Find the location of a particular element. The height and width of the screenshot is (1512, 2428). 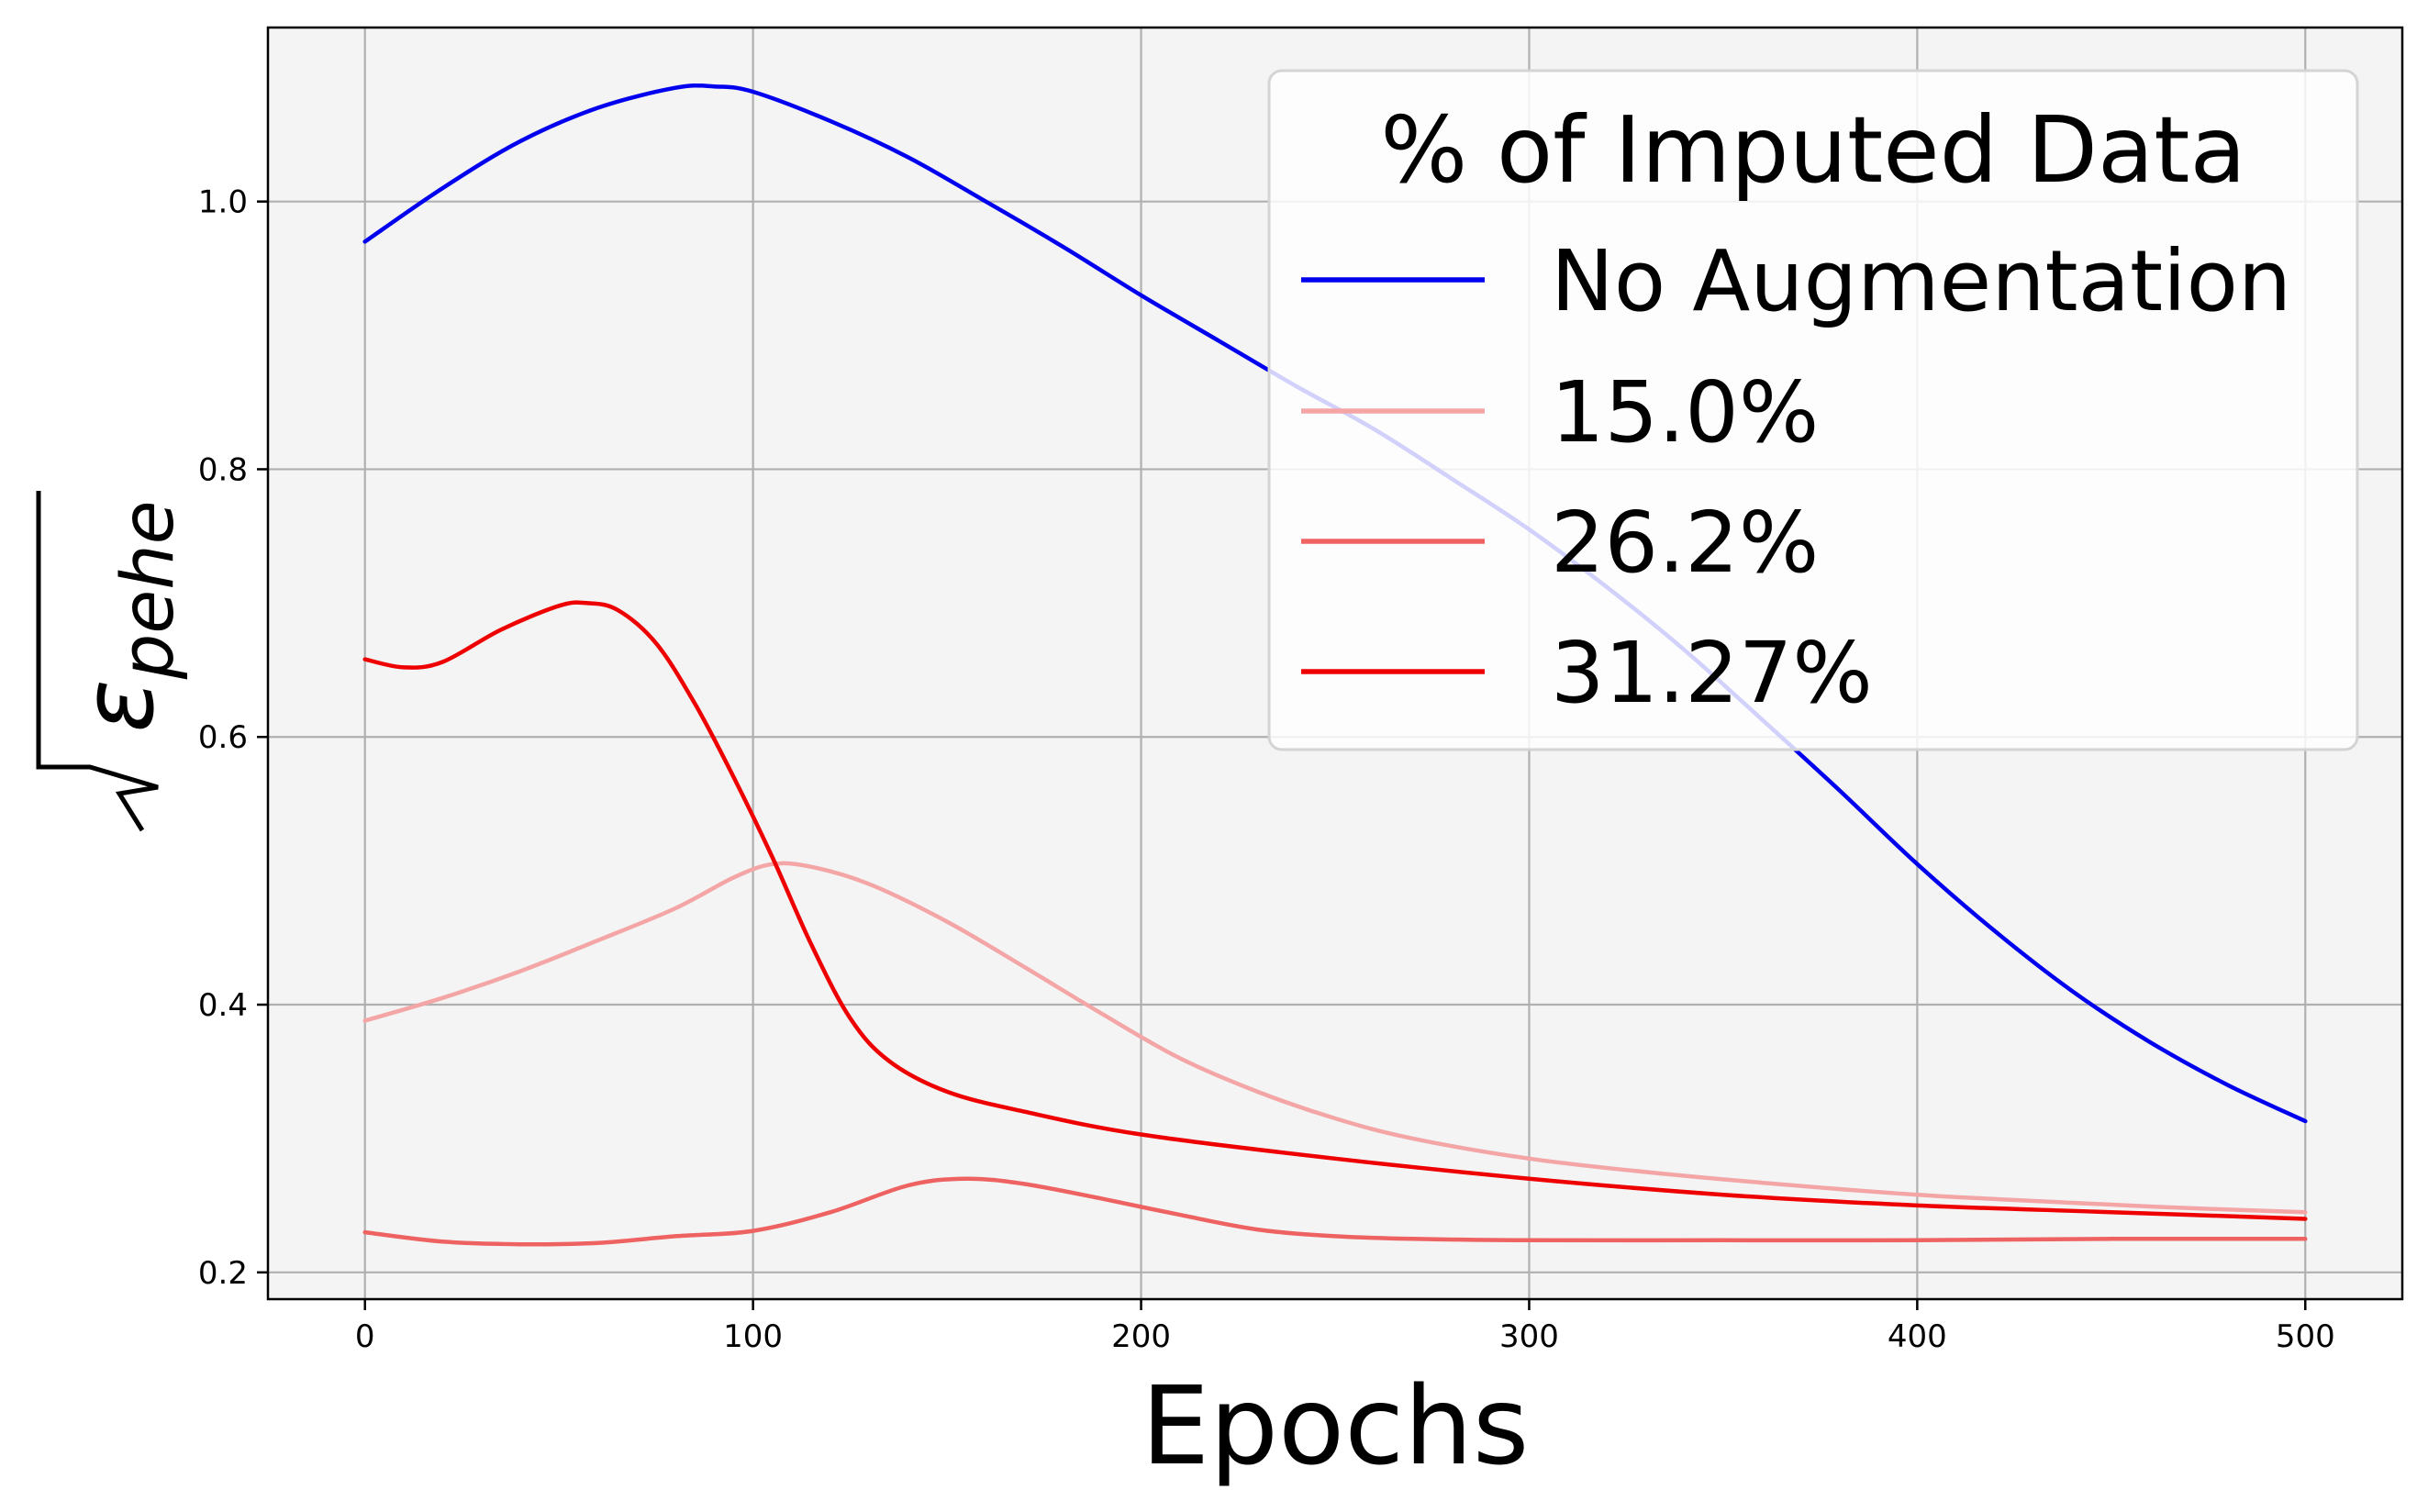

y-axis-label-subscript: pehe is located at coordinates (148, 590).